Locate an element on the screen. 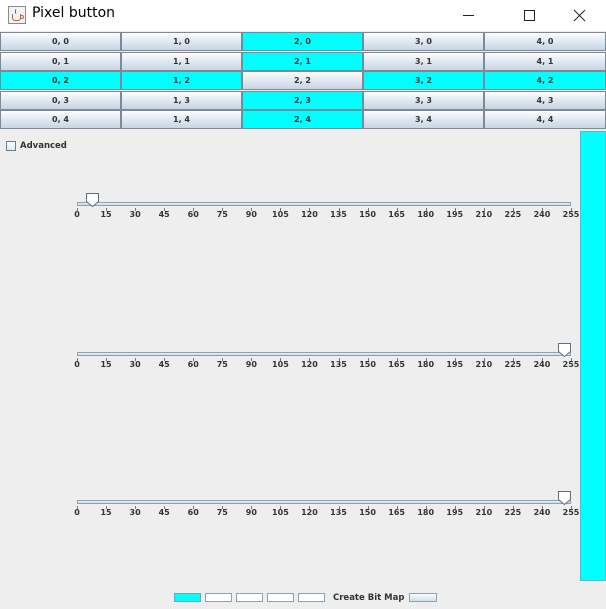 The width and height of the screenshot is (606, 609). maximize-button is located at coordinates (529, 15).